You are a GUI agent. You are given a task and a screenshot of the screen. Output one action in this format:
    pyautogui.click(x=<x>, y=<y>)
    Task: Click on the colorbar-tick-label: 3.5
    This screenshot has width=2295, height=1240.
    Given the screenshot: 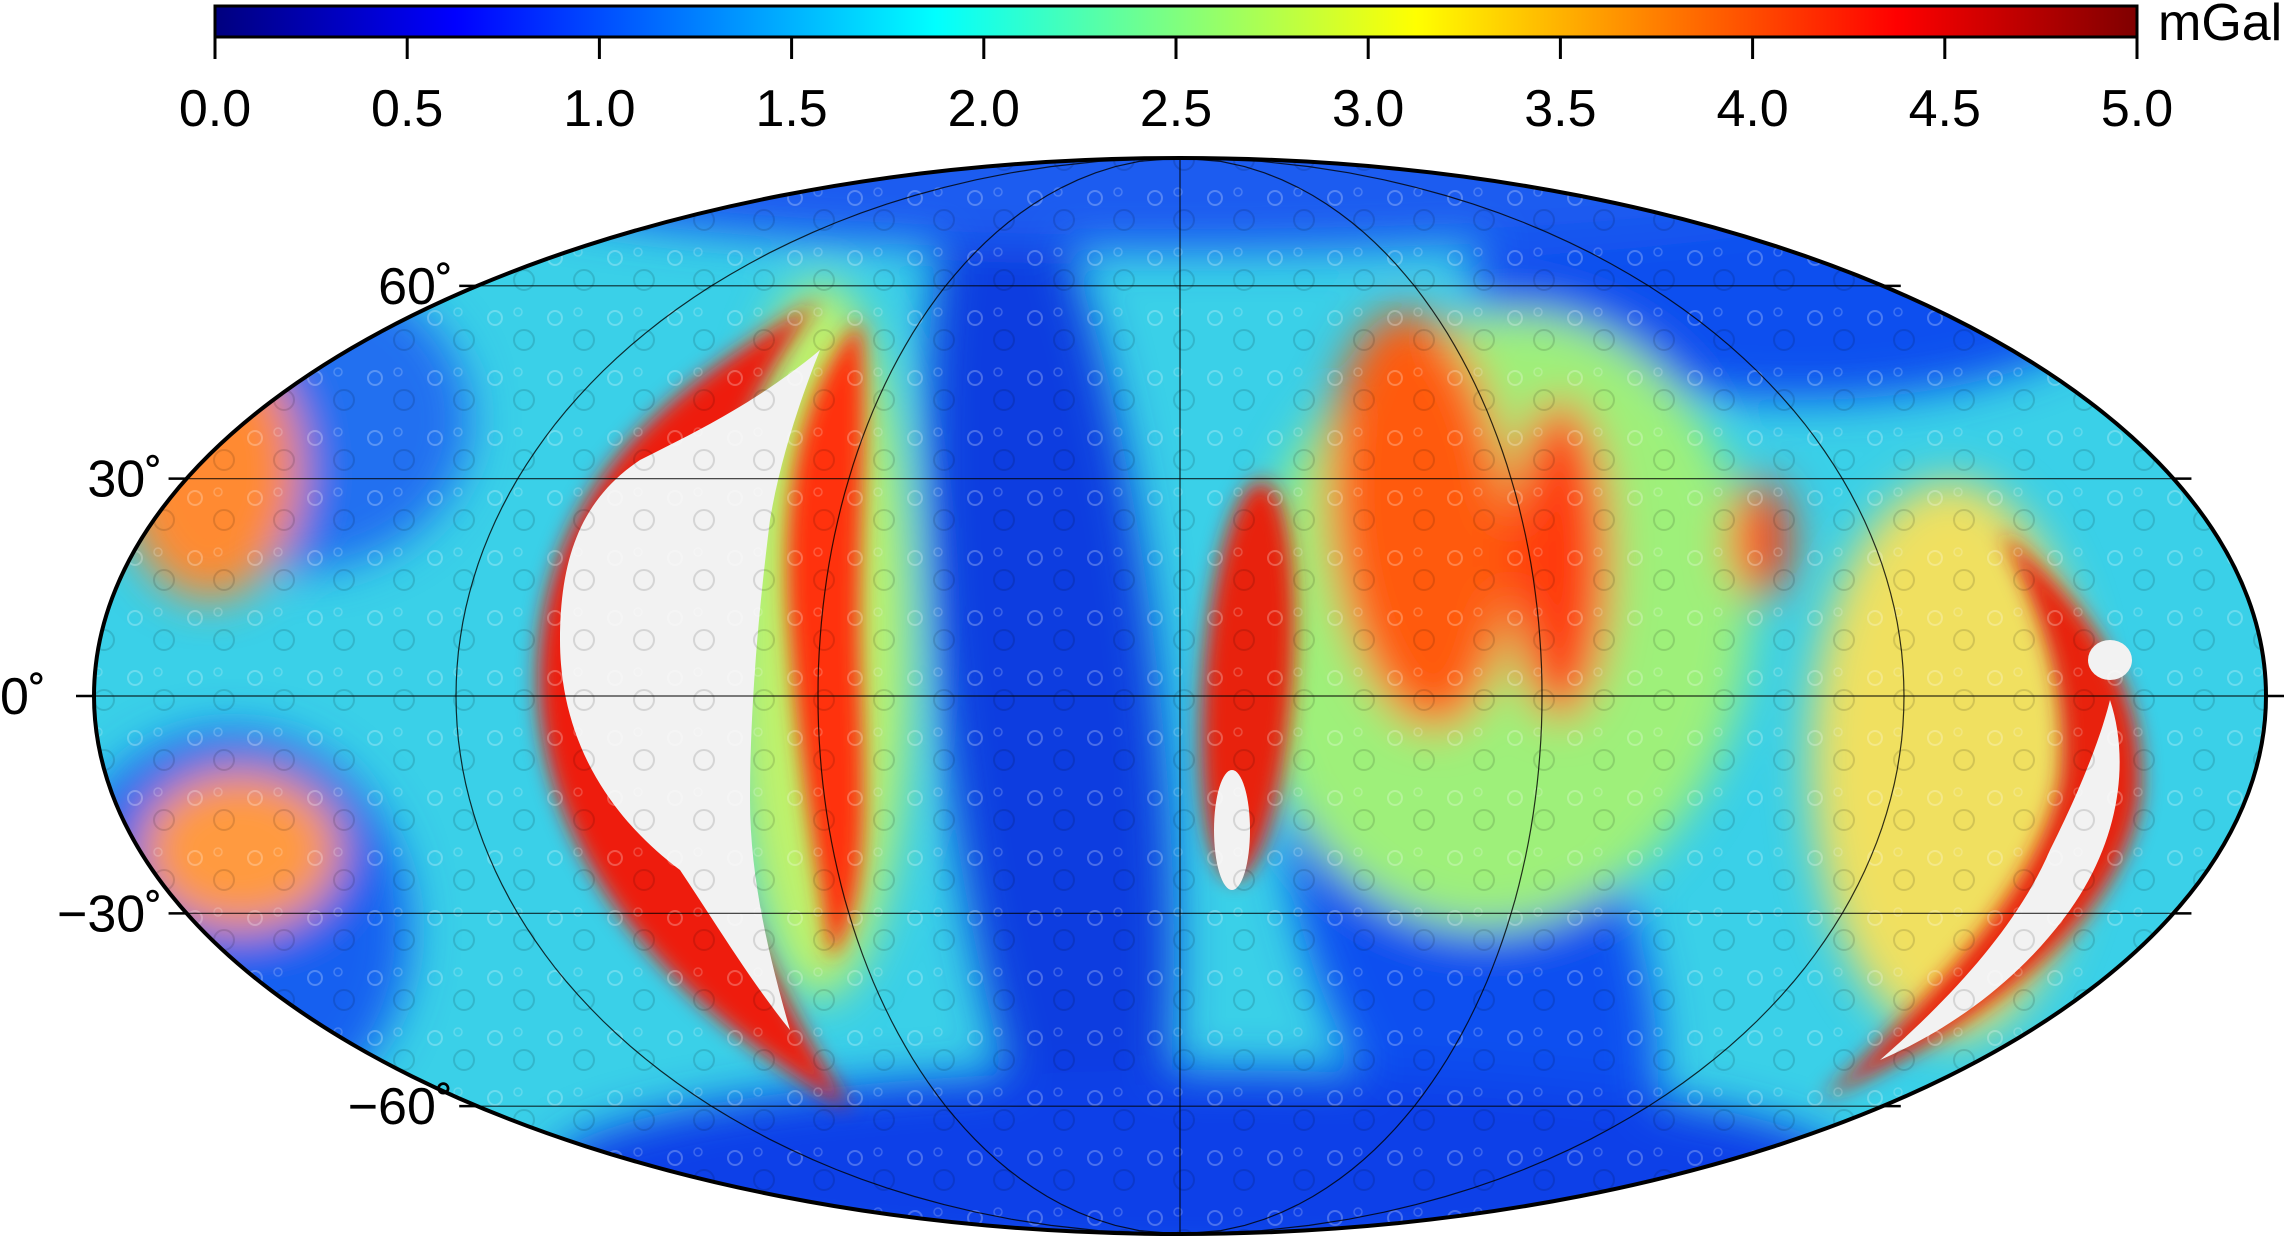 What is the action you would take?
    pyautogui.click(x=1560, y=109)
    